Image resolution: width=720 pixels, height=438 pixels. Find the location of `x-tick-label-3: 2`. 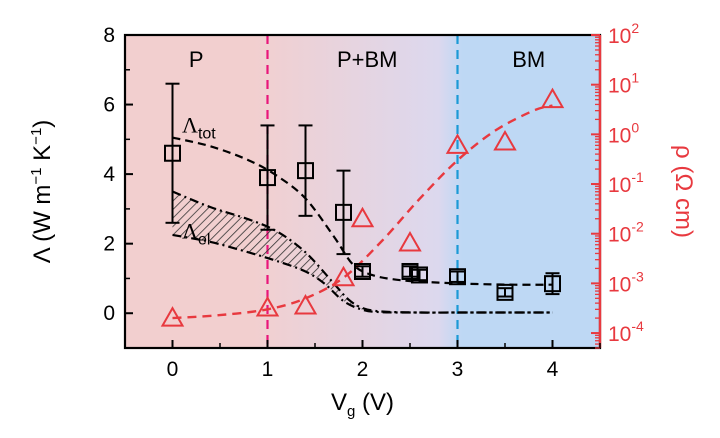

x-tick-label-3: 2 is located at coordinates (363, 369).